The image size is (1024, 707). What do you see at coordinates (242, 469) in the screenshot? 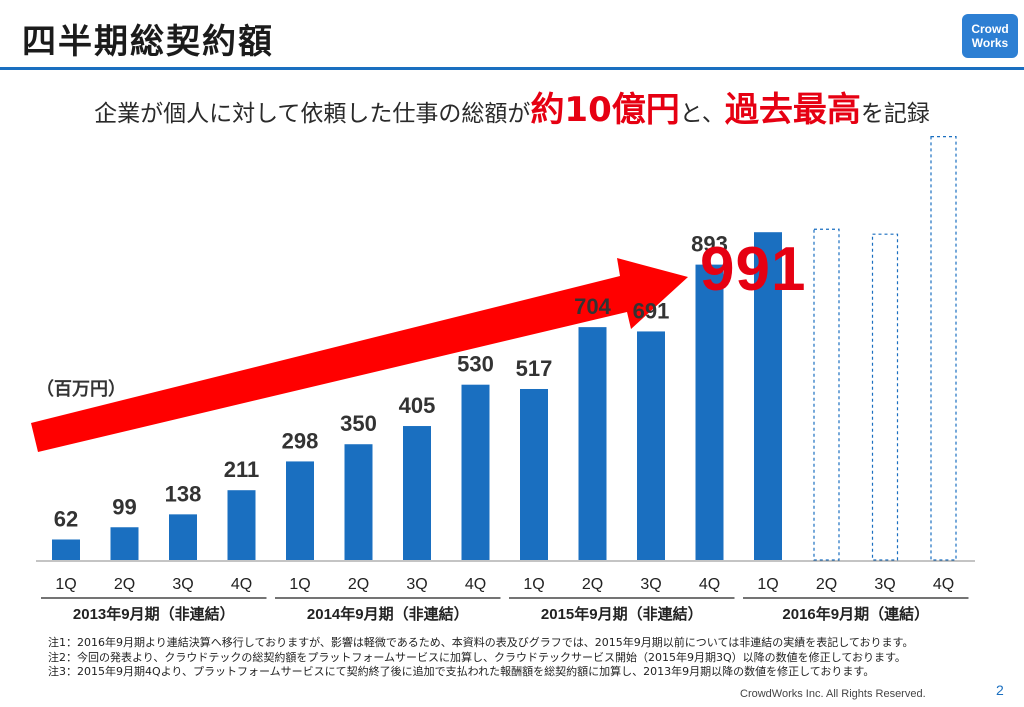
I see `value-label: 211` at bounding box center [242, 469].